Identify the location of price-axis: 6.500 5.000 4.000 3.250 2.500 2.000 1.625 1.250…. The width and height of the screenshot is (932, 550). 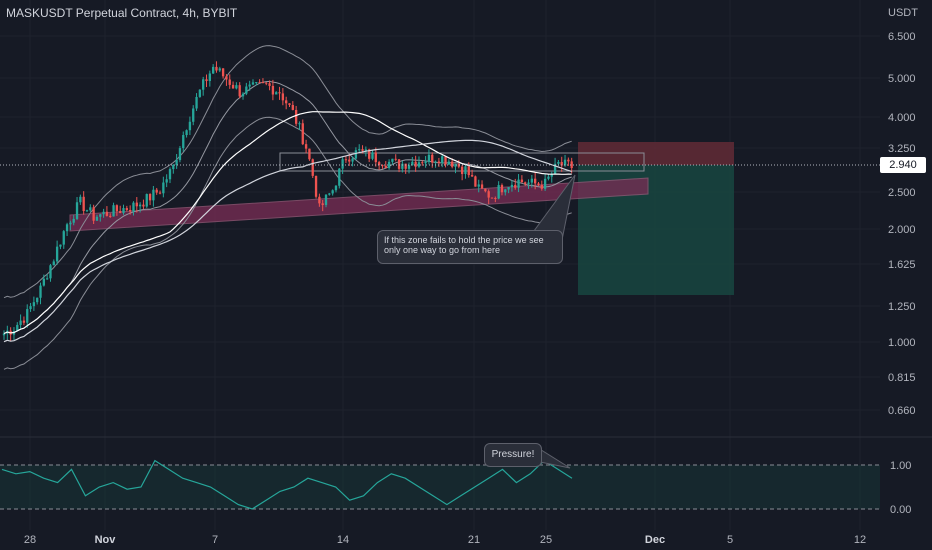
(902, 224).